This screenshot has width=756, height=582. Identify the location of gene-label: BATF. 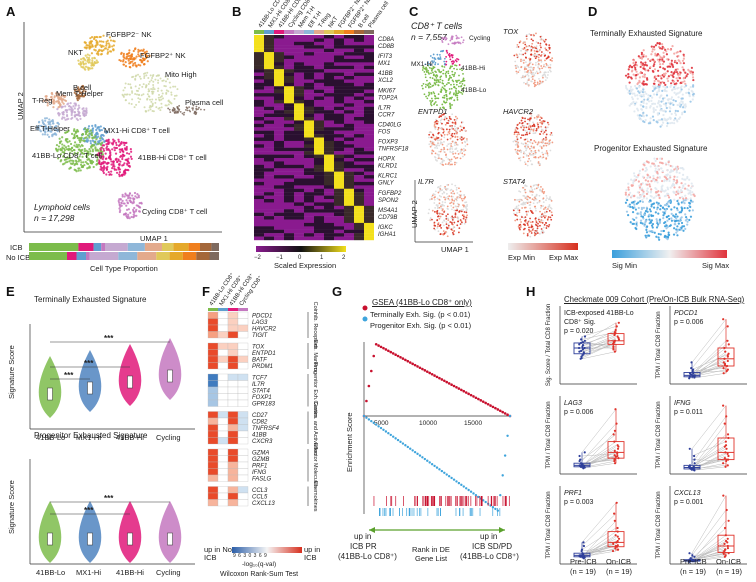
(259, 360).